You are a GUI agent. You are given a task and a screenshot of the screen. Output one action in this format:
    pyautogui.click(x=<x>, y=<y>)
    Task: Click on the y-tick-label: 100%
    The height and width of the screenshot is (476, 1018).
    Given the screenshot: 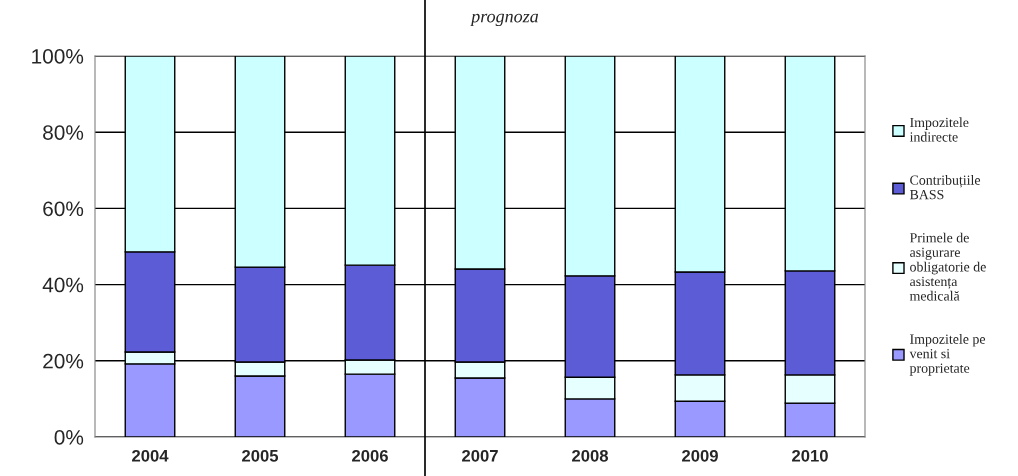 What is the action you would take?
    pyautogui.click(x=58, y=56)
    